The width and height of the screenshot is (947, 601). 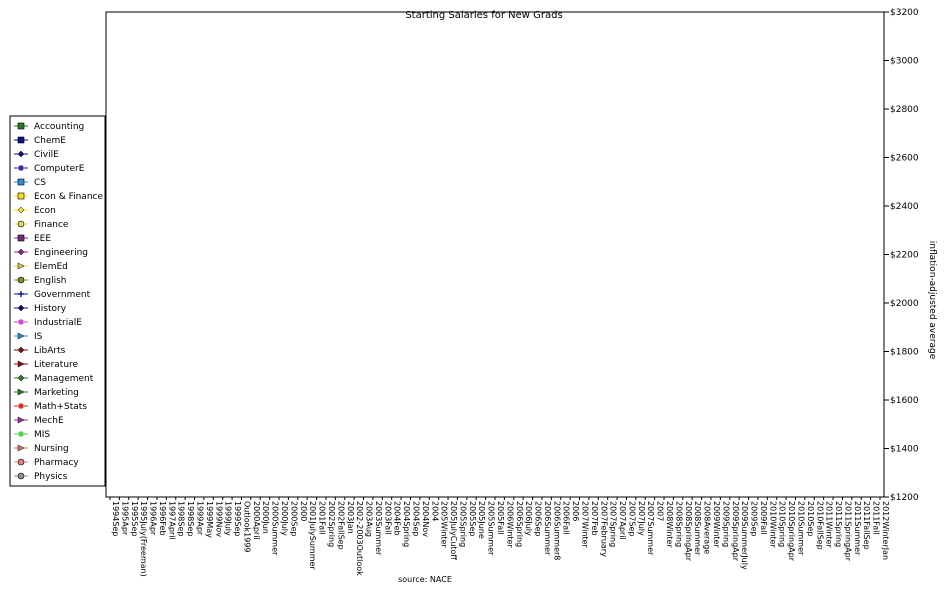 What do you see at coordinates (171, 520) in the screenshot?
I see `x-tick-label: 1997April` at bounding box center [171, 520].